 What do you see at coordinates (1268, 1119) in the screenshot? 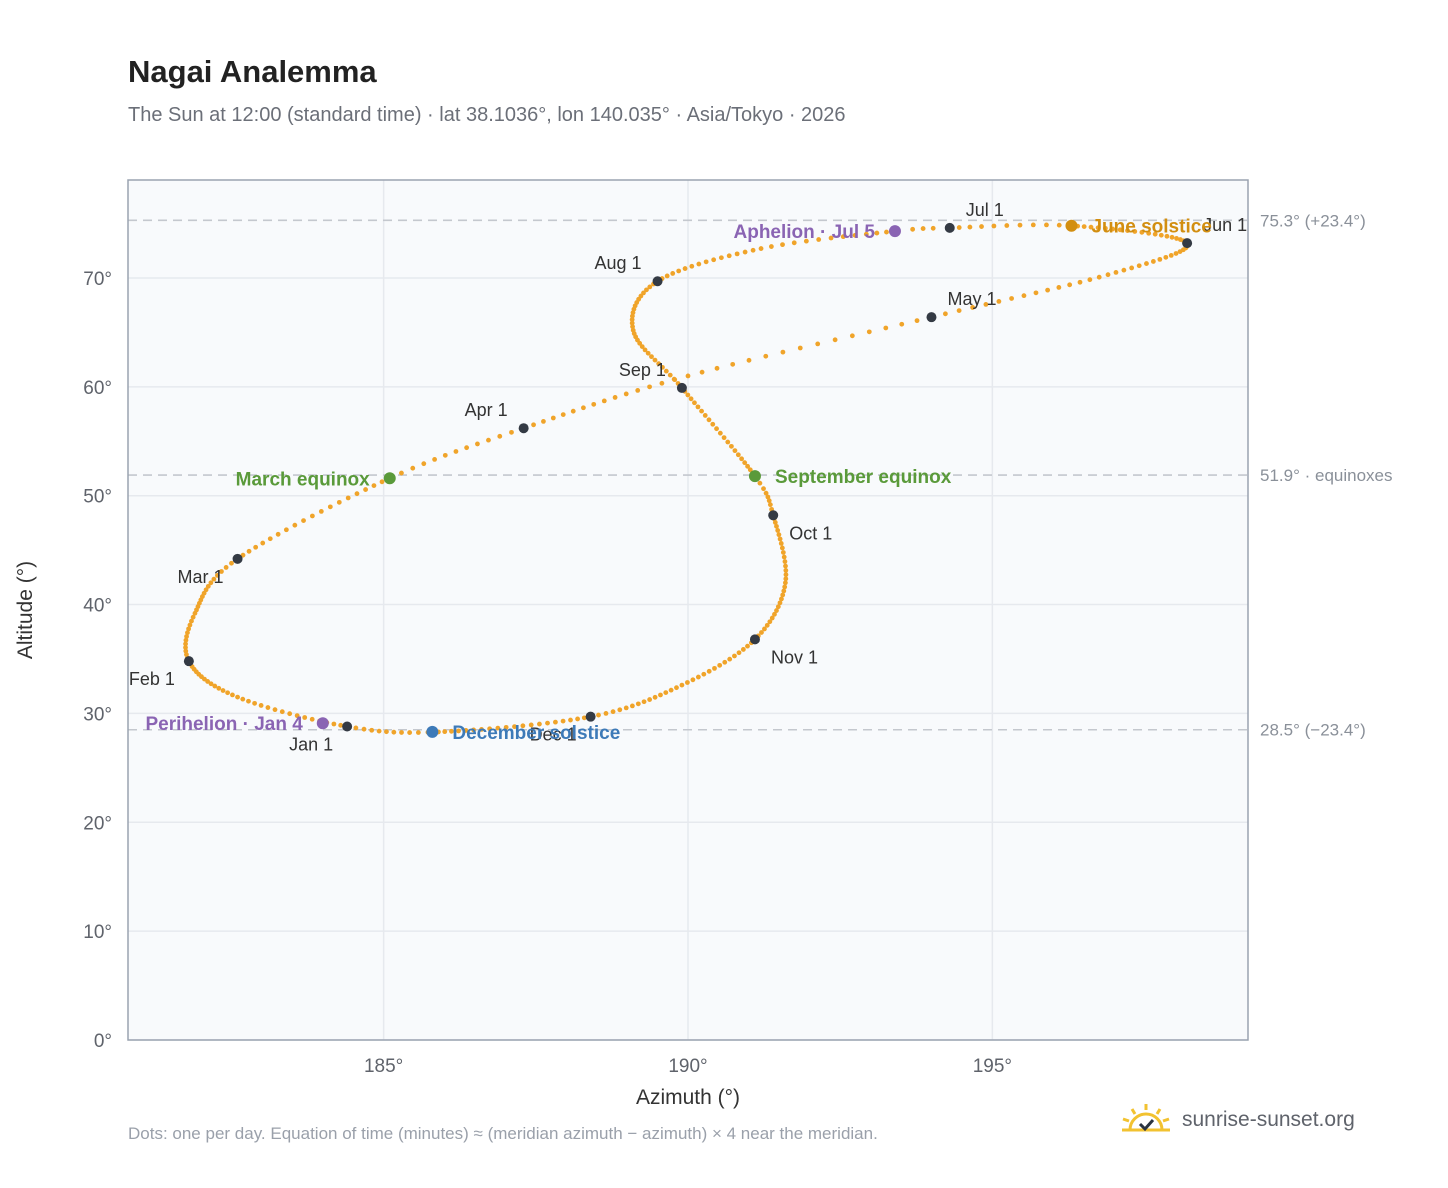
I see `brand-text: sunrise-sunset.org` at bounding box center [1268, 1119].